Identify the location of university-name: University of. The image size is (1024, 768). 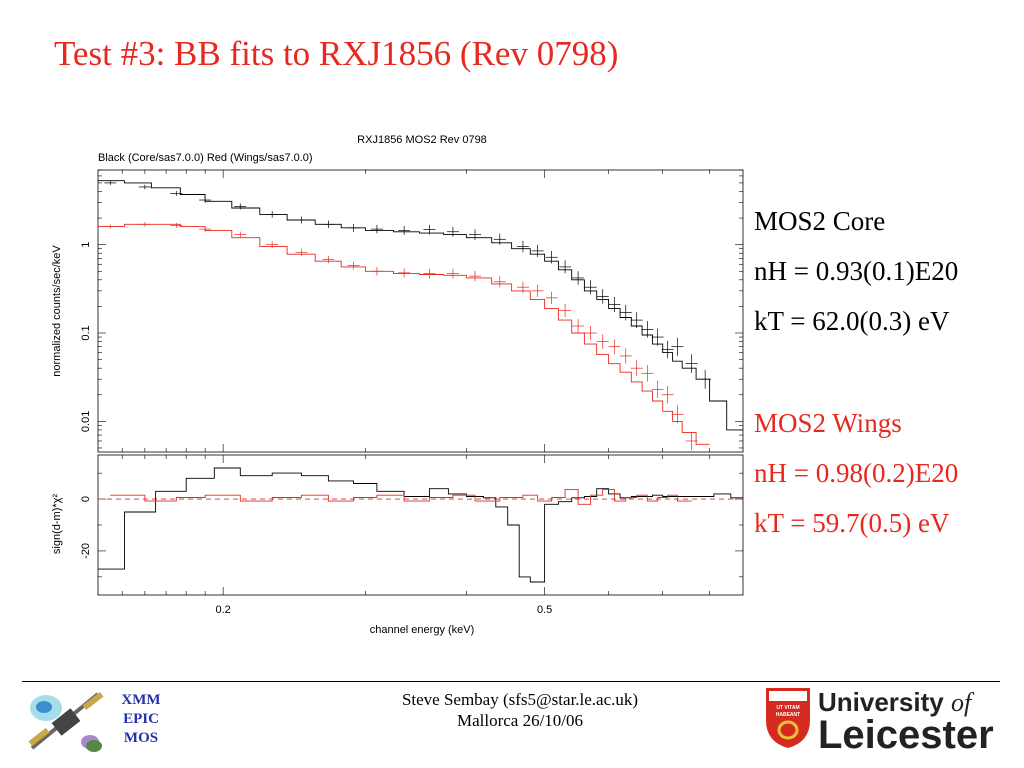
(894, 702).